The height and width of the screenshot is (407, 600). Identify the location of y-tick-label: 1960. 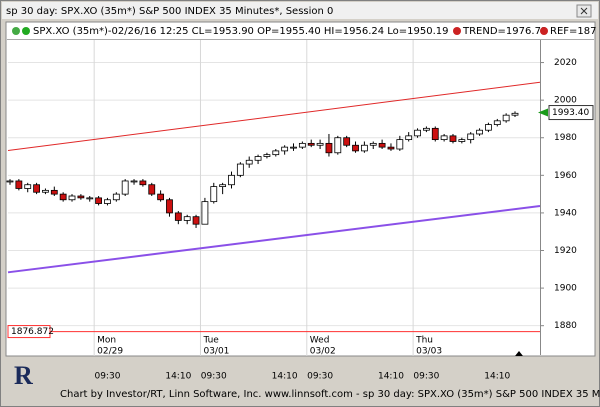
(565, 176).